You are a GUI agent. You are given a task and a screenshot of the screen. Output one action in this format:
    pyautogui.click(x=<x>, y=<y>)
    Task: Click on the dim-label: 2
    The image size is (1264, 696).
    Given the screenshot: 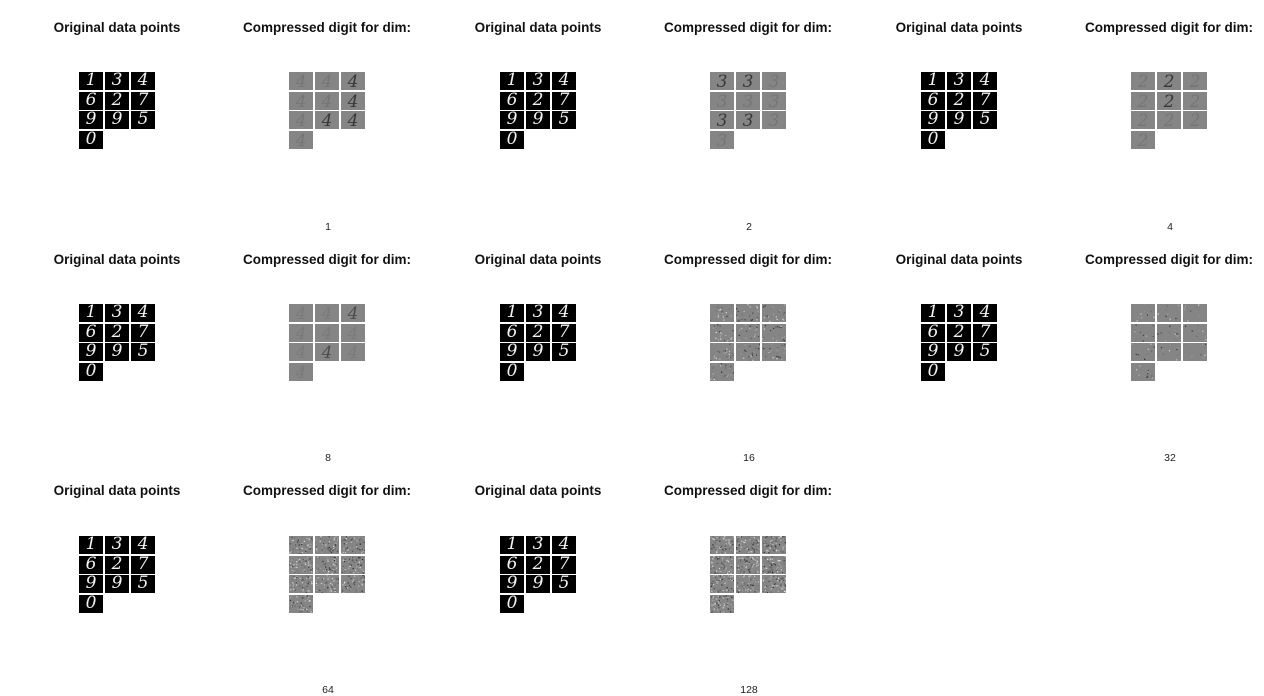 What is the action you would take?
    pyautogui.click(x=749, y=227)
    